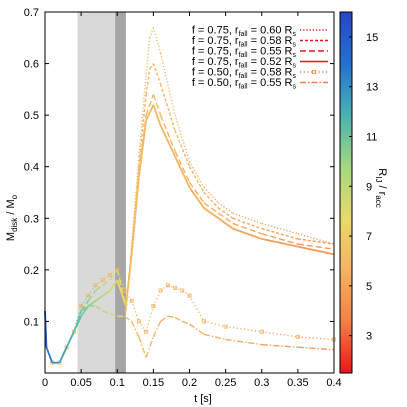  I want to click on legend-label: f = 0.75, rfall = 0.58 Rs, so click(244, 42).